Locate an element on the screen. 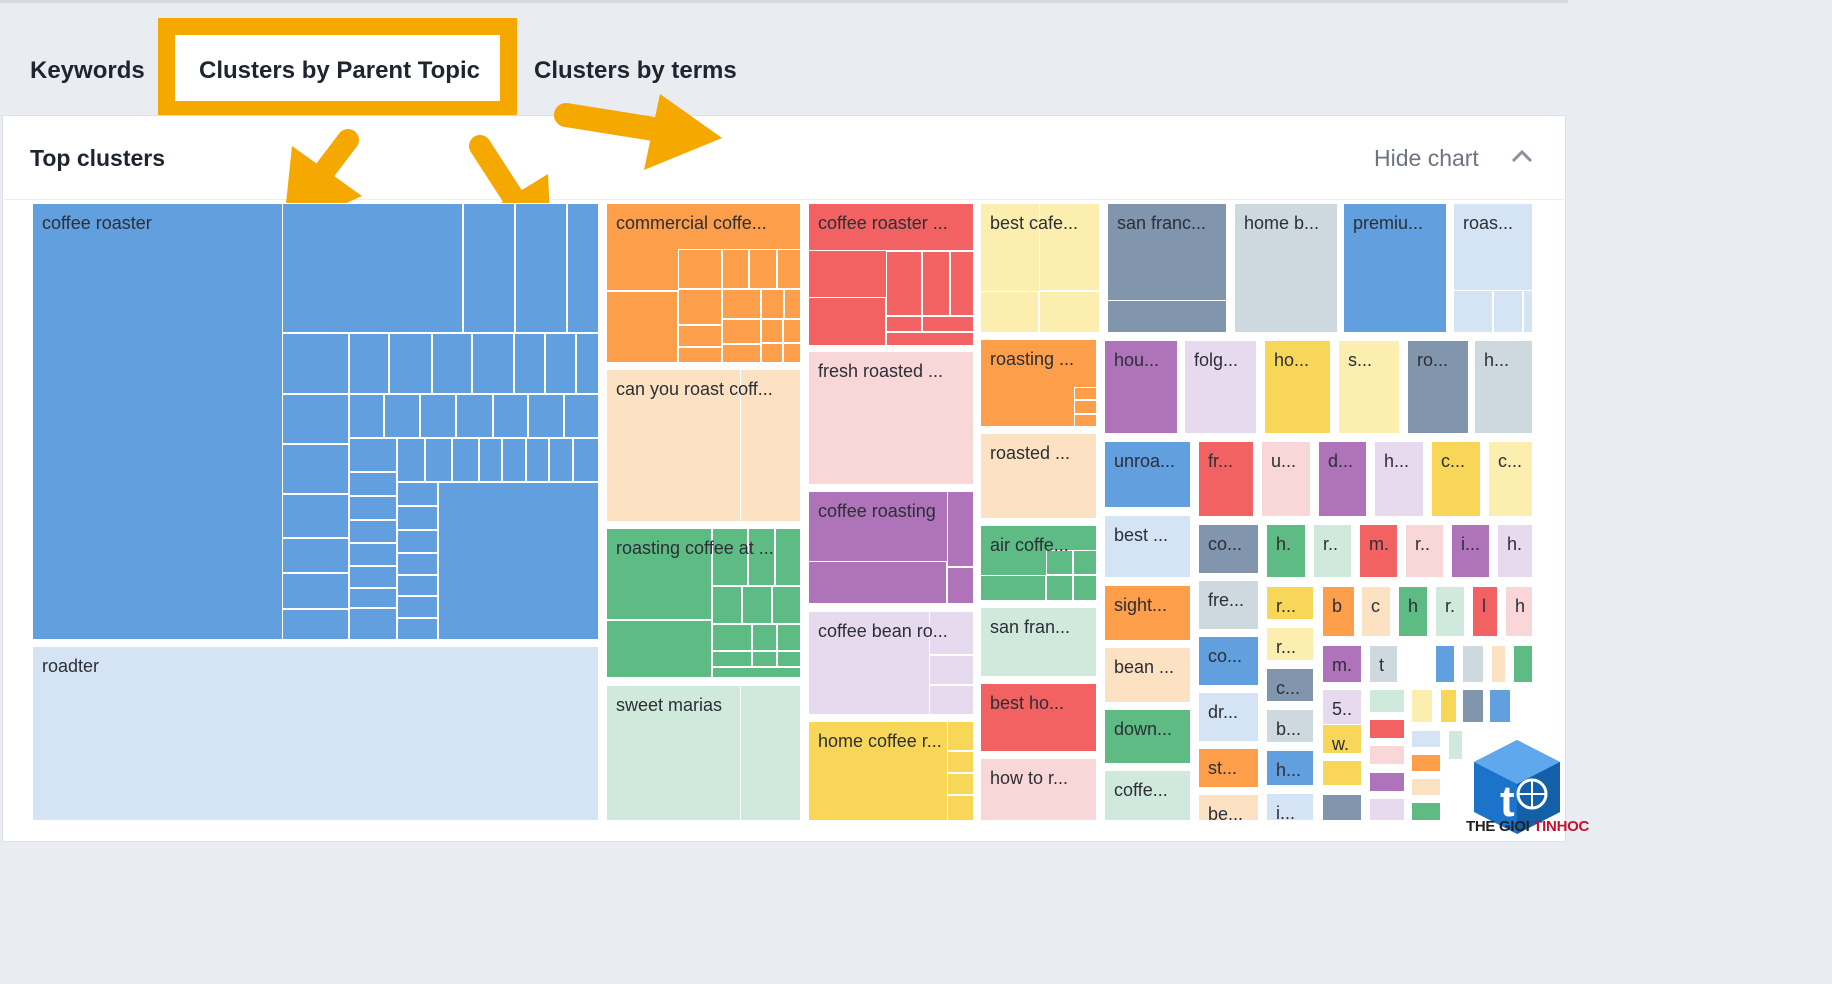  tab-clusters-by-parent-topic: Clusters by Parent Topic is located at coordinates (339, 70).